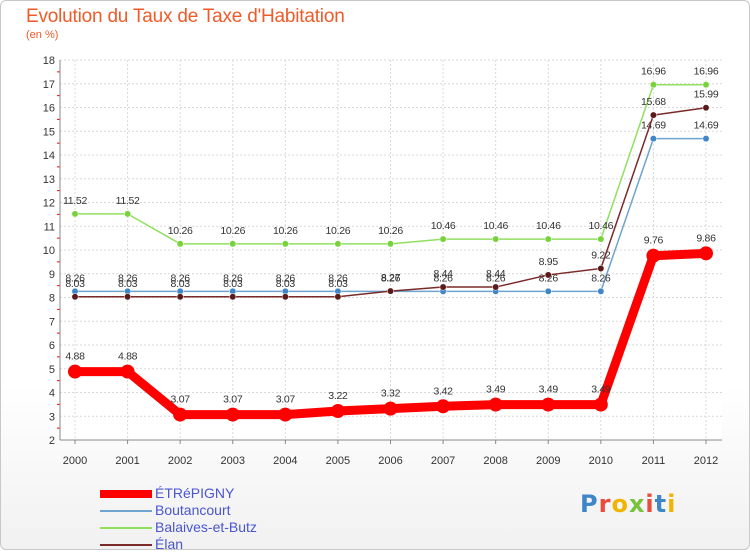  Describe the element at coordinates (195, 493) in the screenshot. I see `legend-label: ÉTRéPIGNY` at that location.